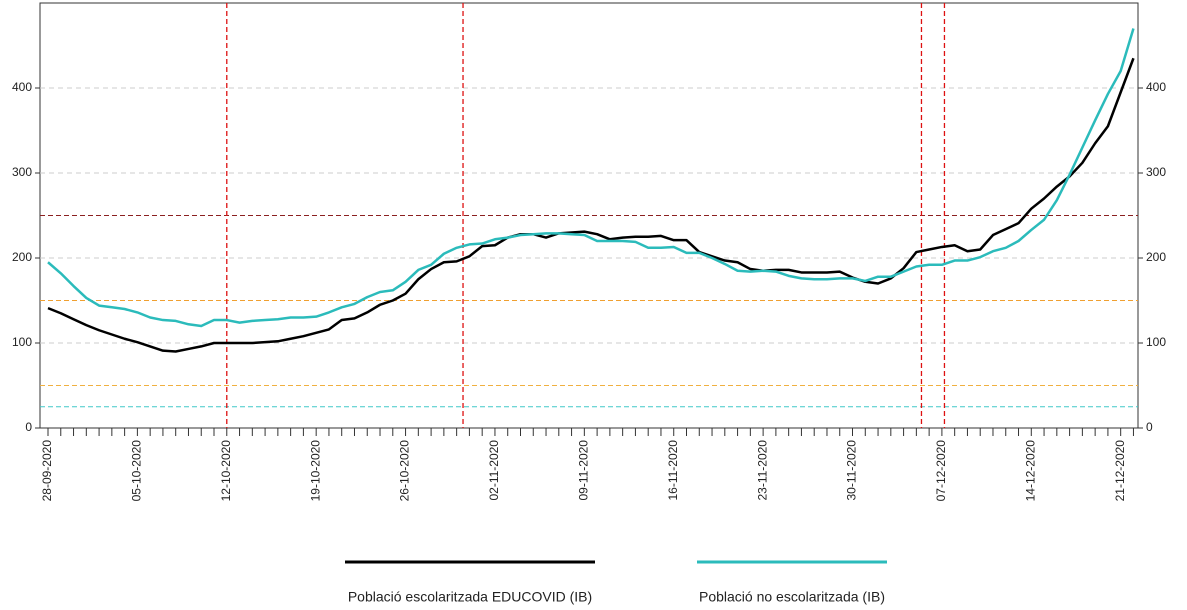 The image size is (1187, 610). What do you see at coordinates (315, 471) in the screenshot?
I see `x-tick-label: 19-10-2020` at bounding box center [315, 471].